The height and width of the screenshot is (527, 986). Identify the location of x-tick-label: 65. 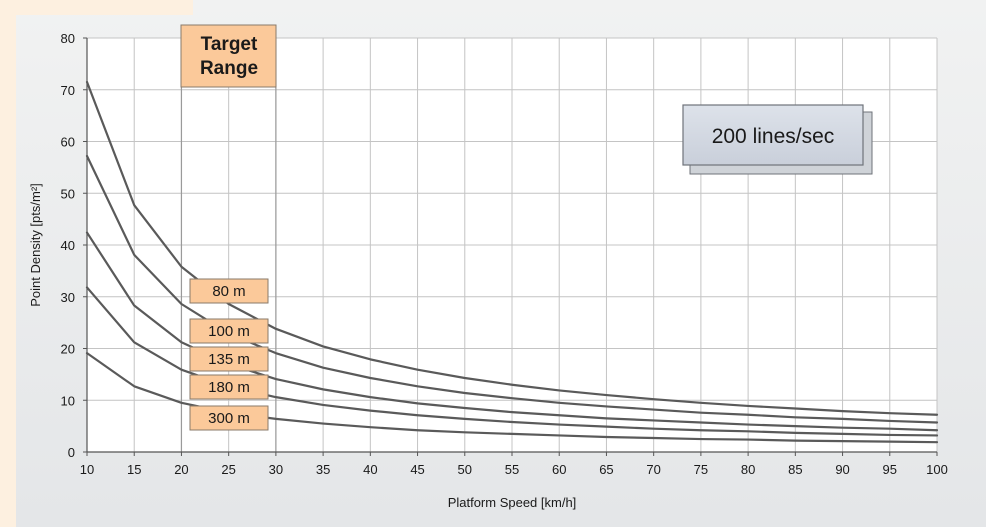
(606, 469).